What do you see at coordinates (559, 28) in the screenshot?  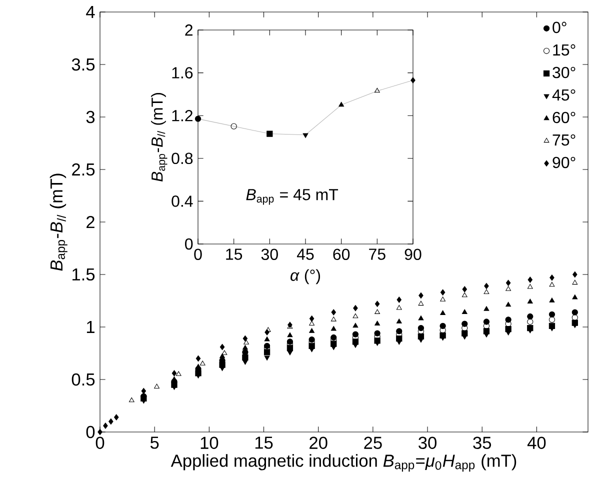 I see `legend-label: 0°` at bounding box center [559, 28].